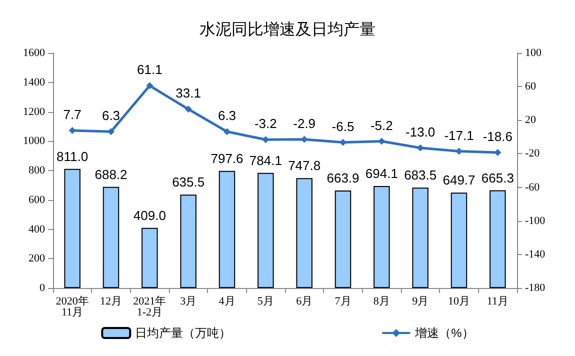 The height and width of the screenshot is (356, 575). I want to click on data-label: 665.3, so click(497, 178).